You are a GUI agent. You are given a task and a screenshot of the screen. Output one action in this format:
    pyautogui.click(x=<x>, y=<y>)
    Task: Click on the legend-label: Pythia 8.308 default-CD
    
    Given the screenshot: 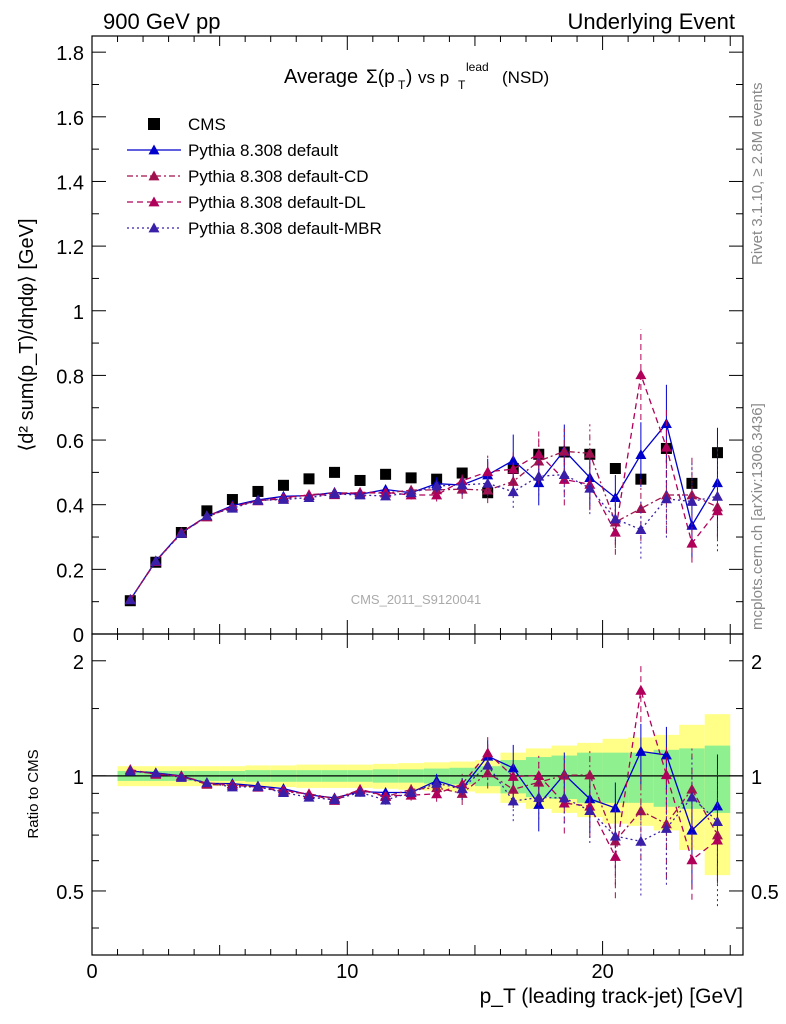 What is the action you would take?
    pyautogui.click(x=278, y=176)
    